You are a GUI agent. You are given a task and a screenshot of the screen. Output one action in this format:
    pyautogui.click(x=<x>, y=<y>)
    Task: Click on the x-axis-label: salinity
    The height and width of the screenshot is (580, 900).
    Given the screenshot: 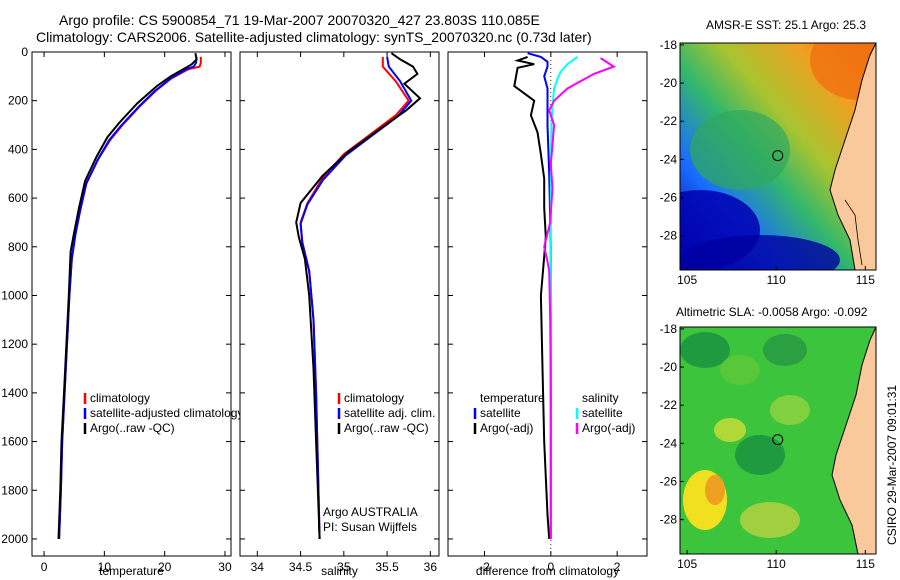 What is the action you would take?
    pyautogui.click(x=339, y=571)
    